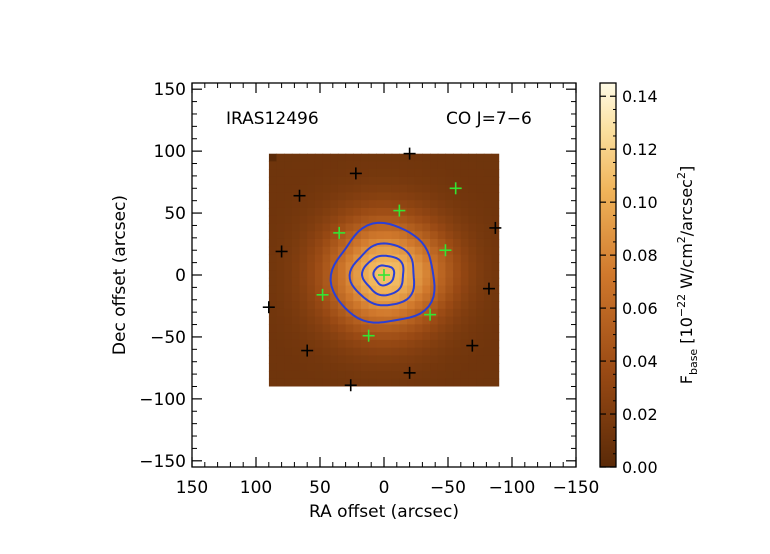 This screenshot has height=554, width=770. I want to click on black-marker, so click(268, 307).